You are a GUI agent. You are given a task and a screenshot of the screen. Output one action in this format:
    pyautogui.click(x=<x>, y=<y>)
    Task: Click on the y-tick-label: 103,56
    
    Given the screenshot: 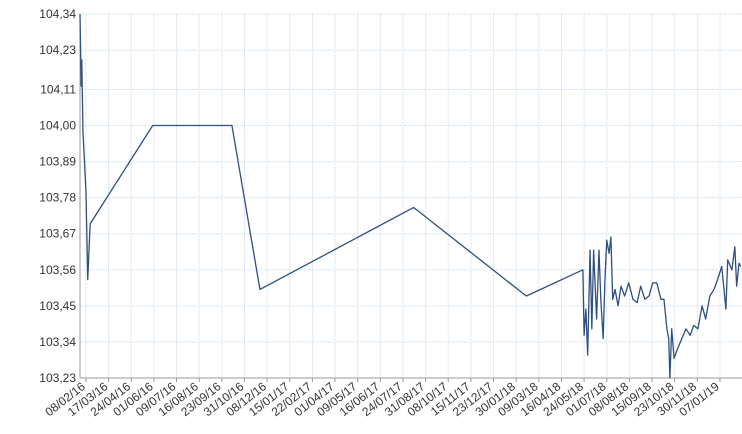 What is the action you would take?
    pyautogui.click(x=57, y=270)
    